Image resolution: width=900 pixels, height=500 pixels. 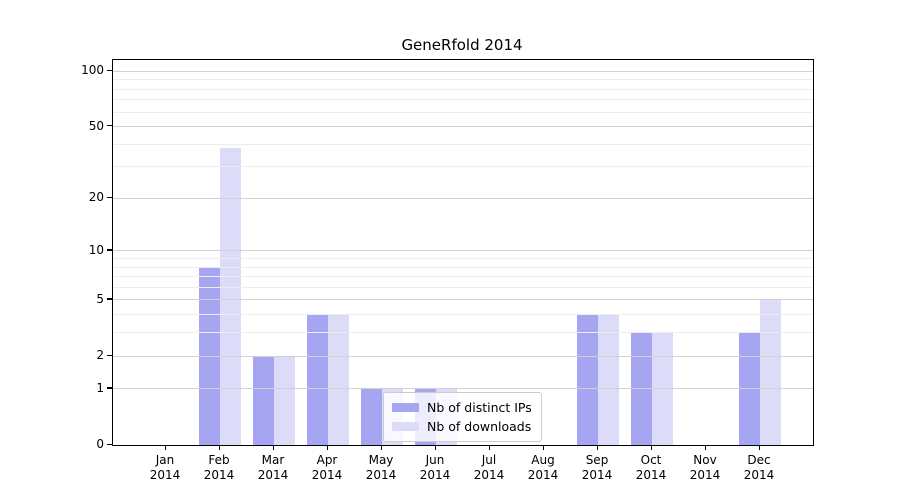 I want to click on y-tick-label: 0, so click(x=100, y=444).